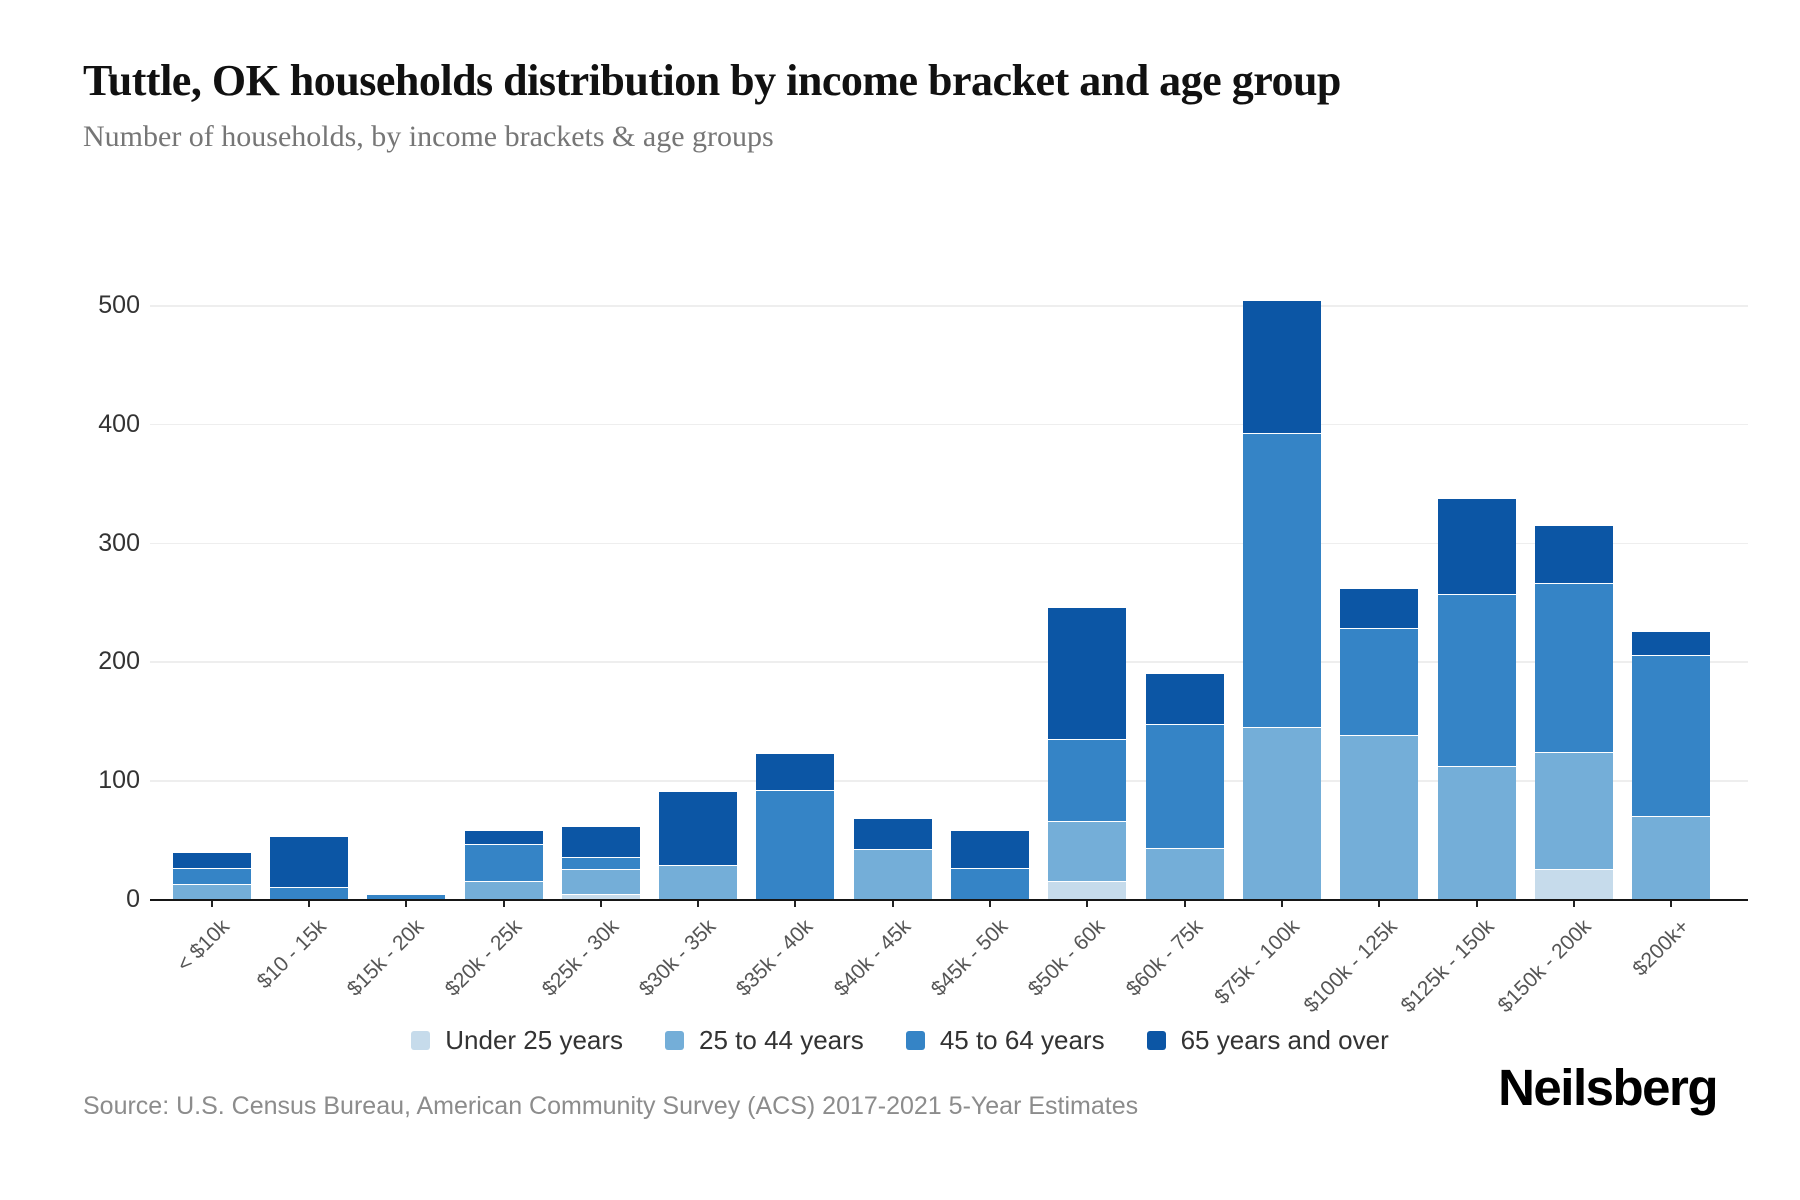 Image resolution: width=1800 pixels, height=1200 pixels. I want to click on bar-150k-200k, so click(1573, 712).